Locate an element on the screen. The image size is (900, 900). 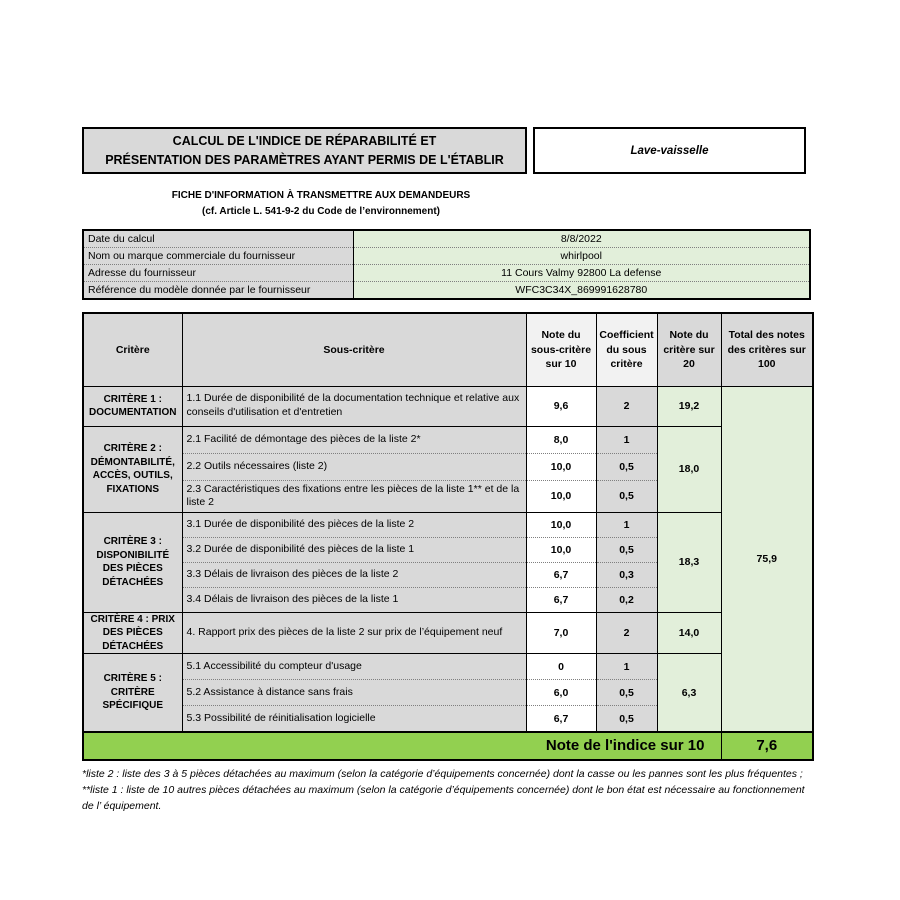
header-coefficient: Coefficient du sous critère is located at coordinates (626, 349).